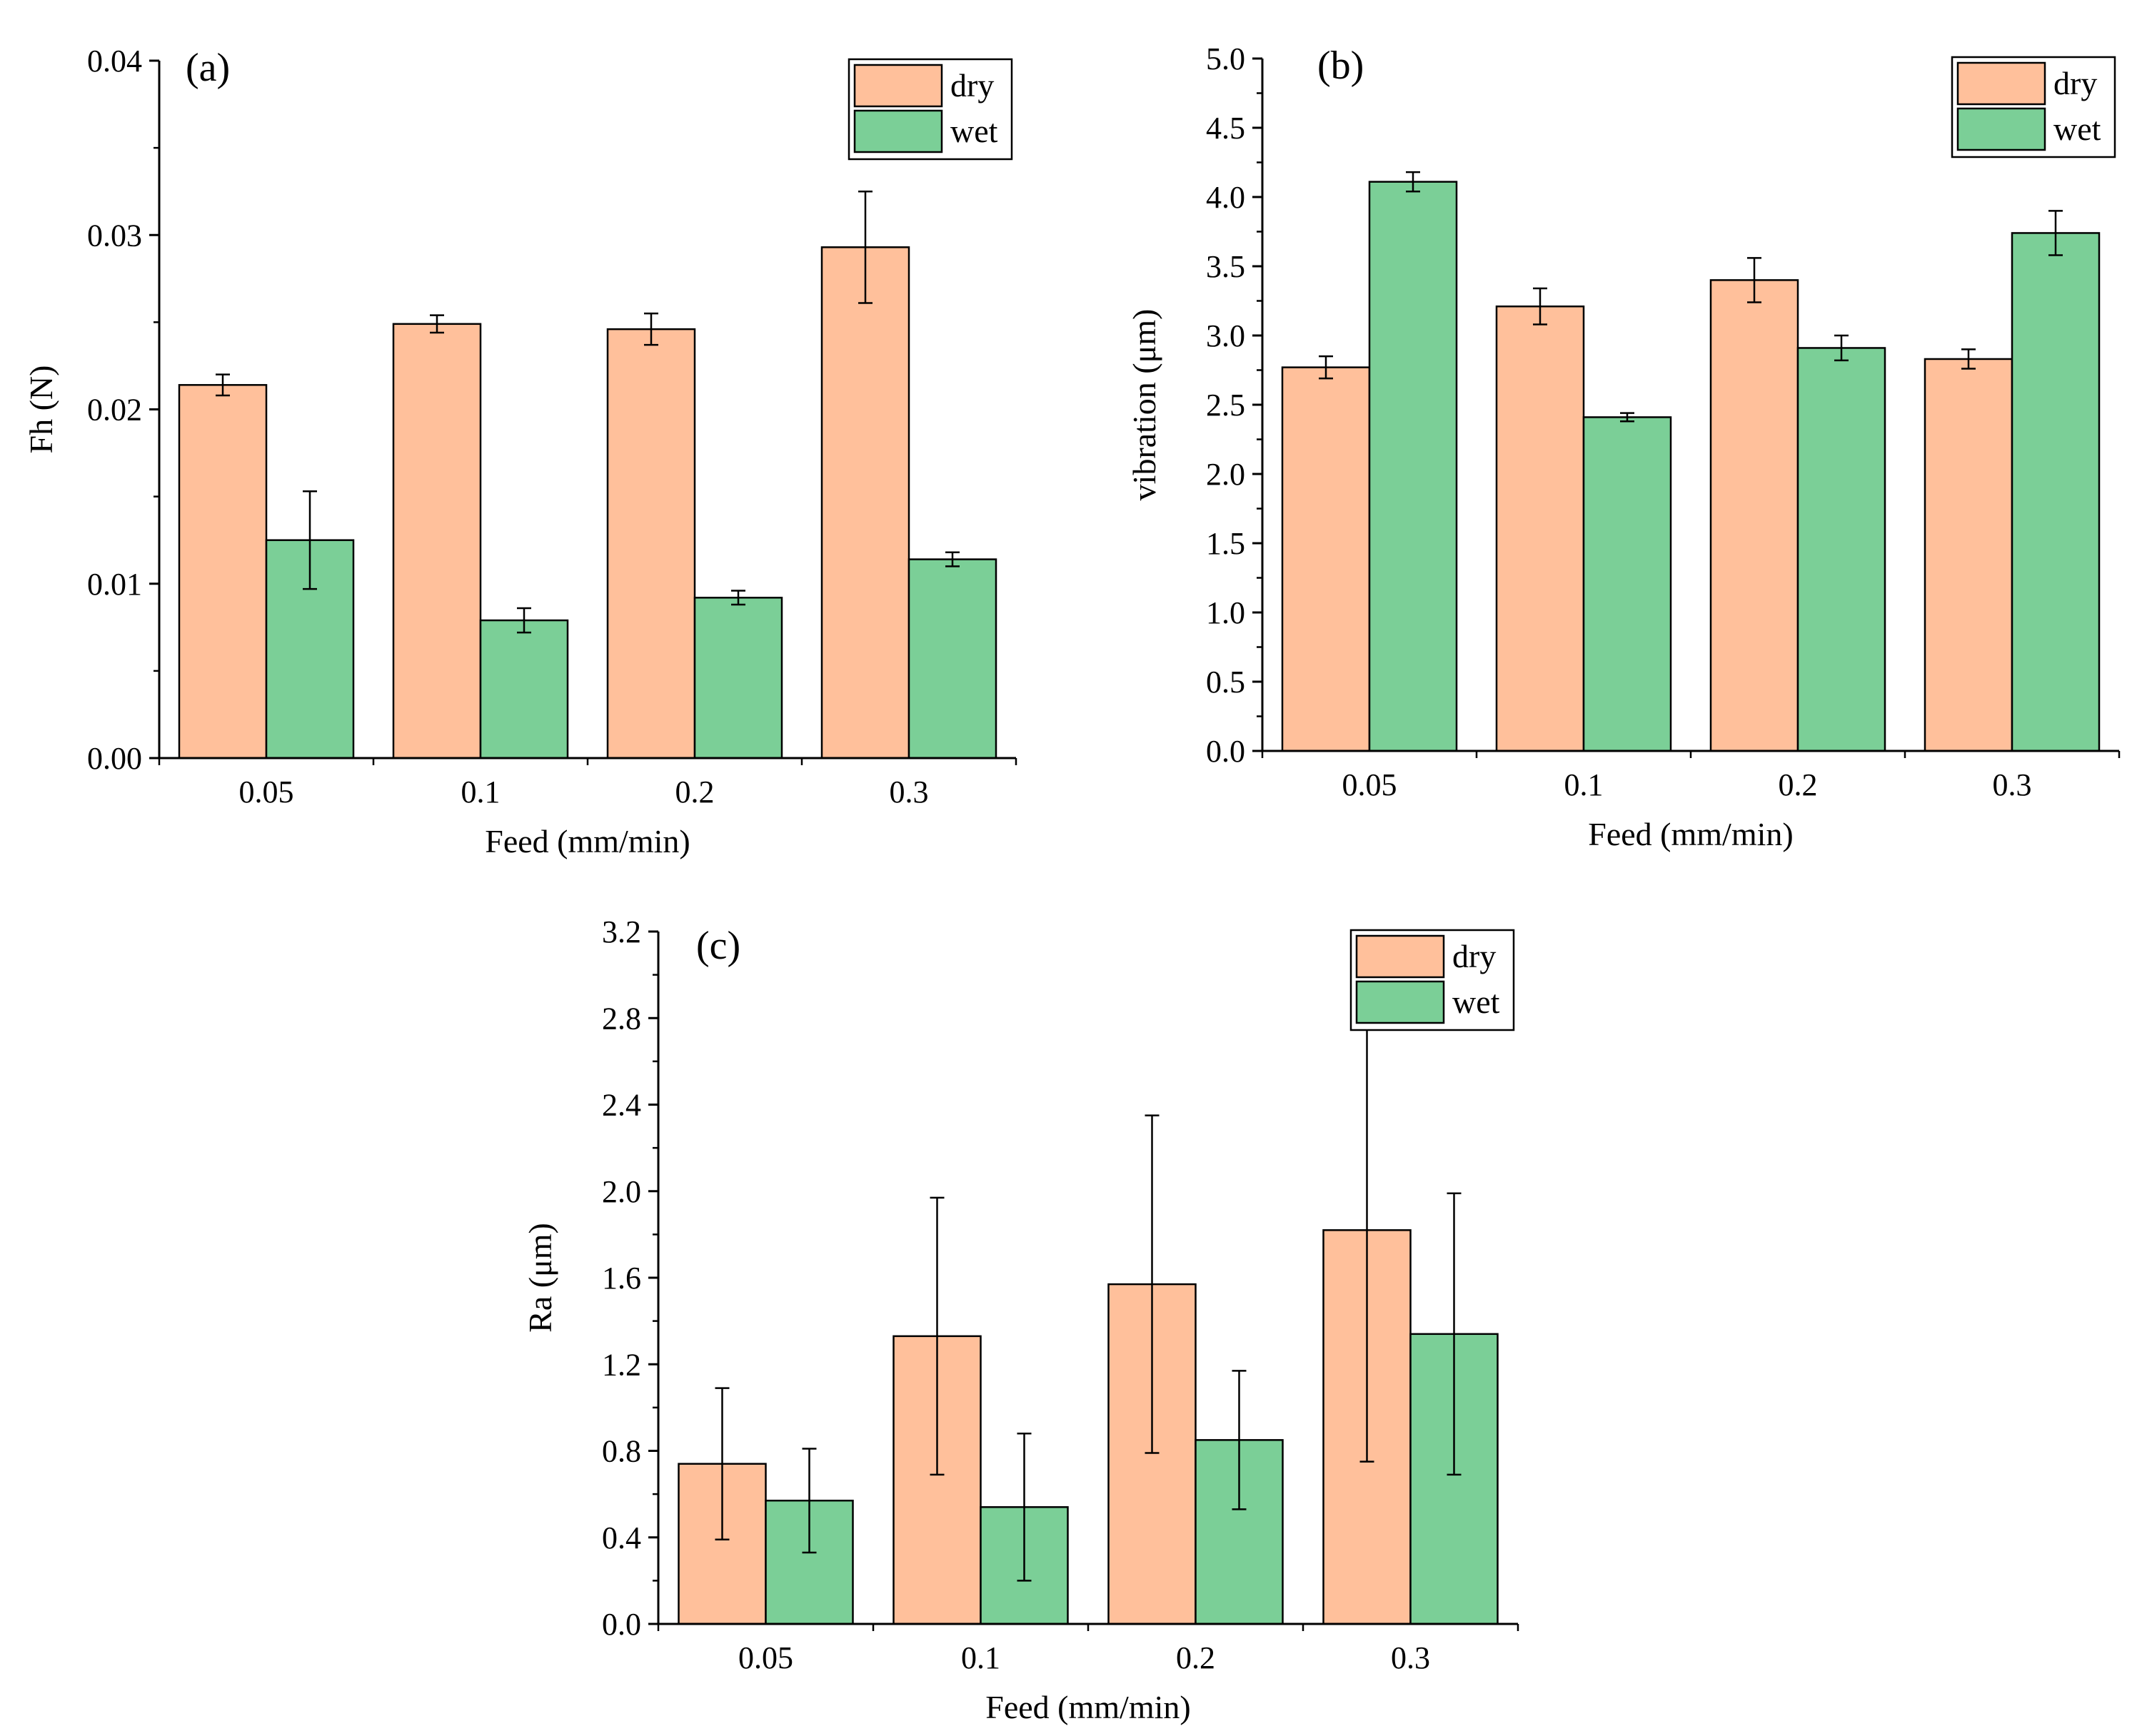 The width and height of the screenshot is (2142, 1736). What do you see at coordinates (1225, 128) in the screenshot?
I see `y-tick-label: 4.5` at bounding box center [1225, 128].